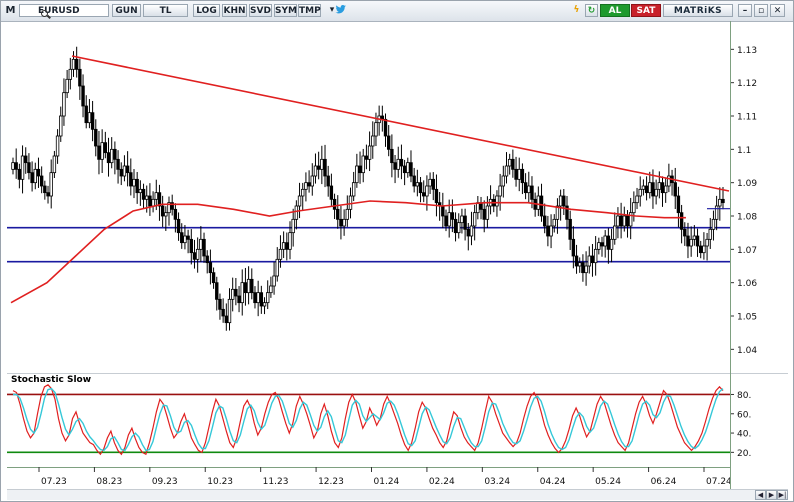 The width and height of the screenshot is (794, 502). I want to click on refresh-icon: ↻, so click(591, 10).